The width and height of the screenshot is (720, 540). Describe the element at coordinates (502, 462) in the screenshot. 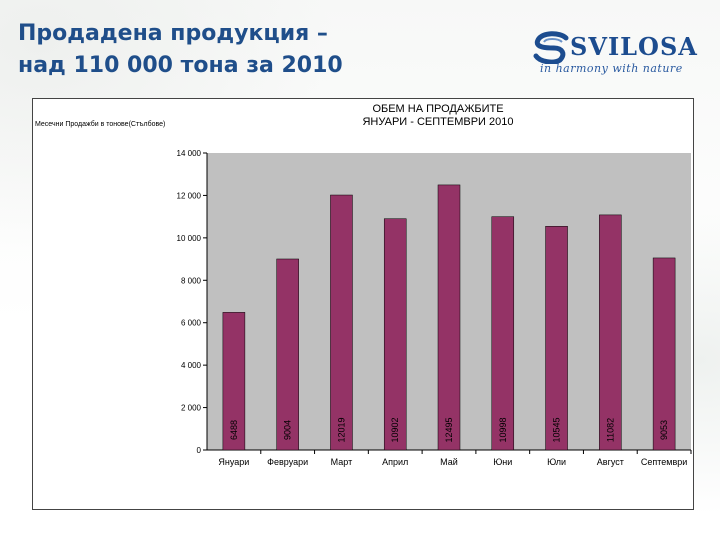

I see `x-category-label: Юни` at that location.